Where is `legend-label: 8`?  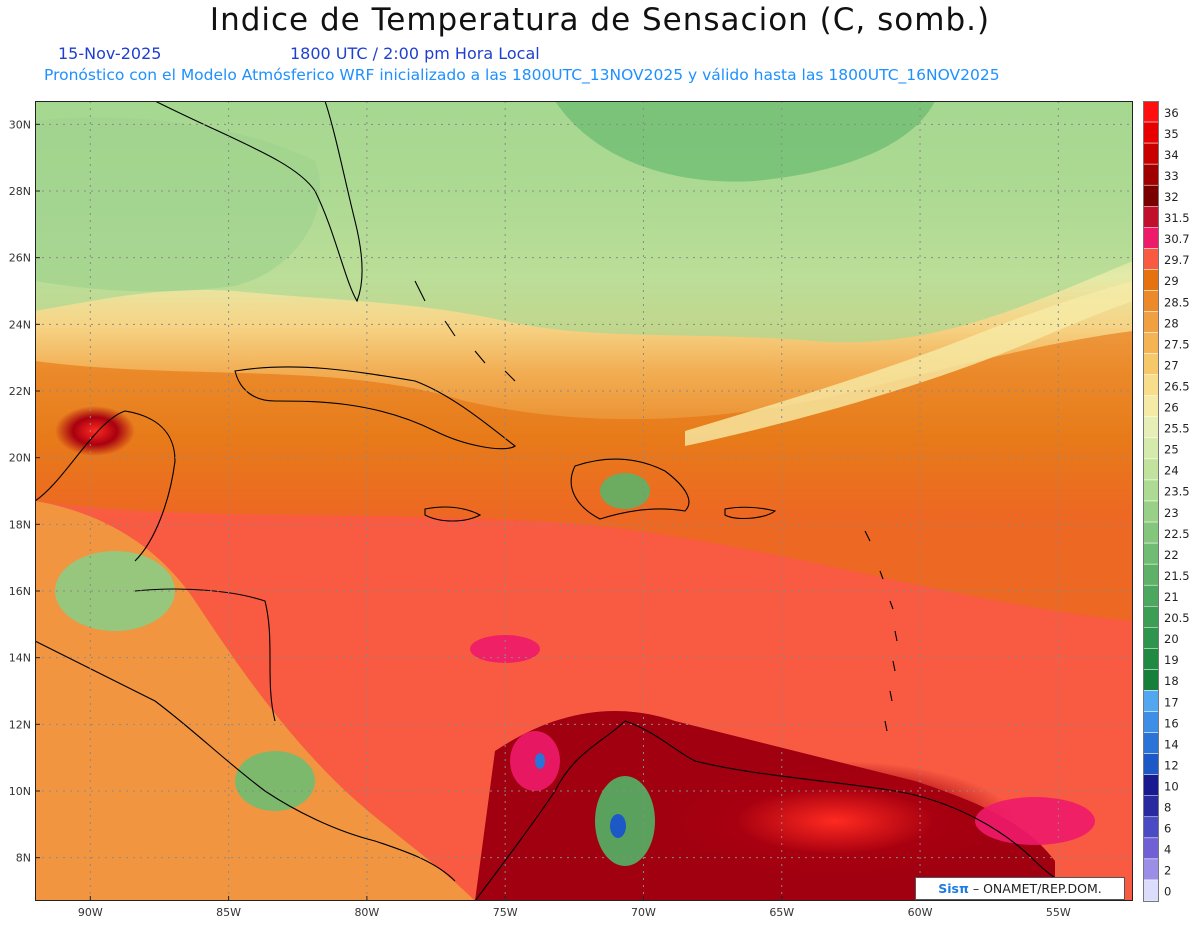
legend-label: 8 is located at coordinates (1167, 808).